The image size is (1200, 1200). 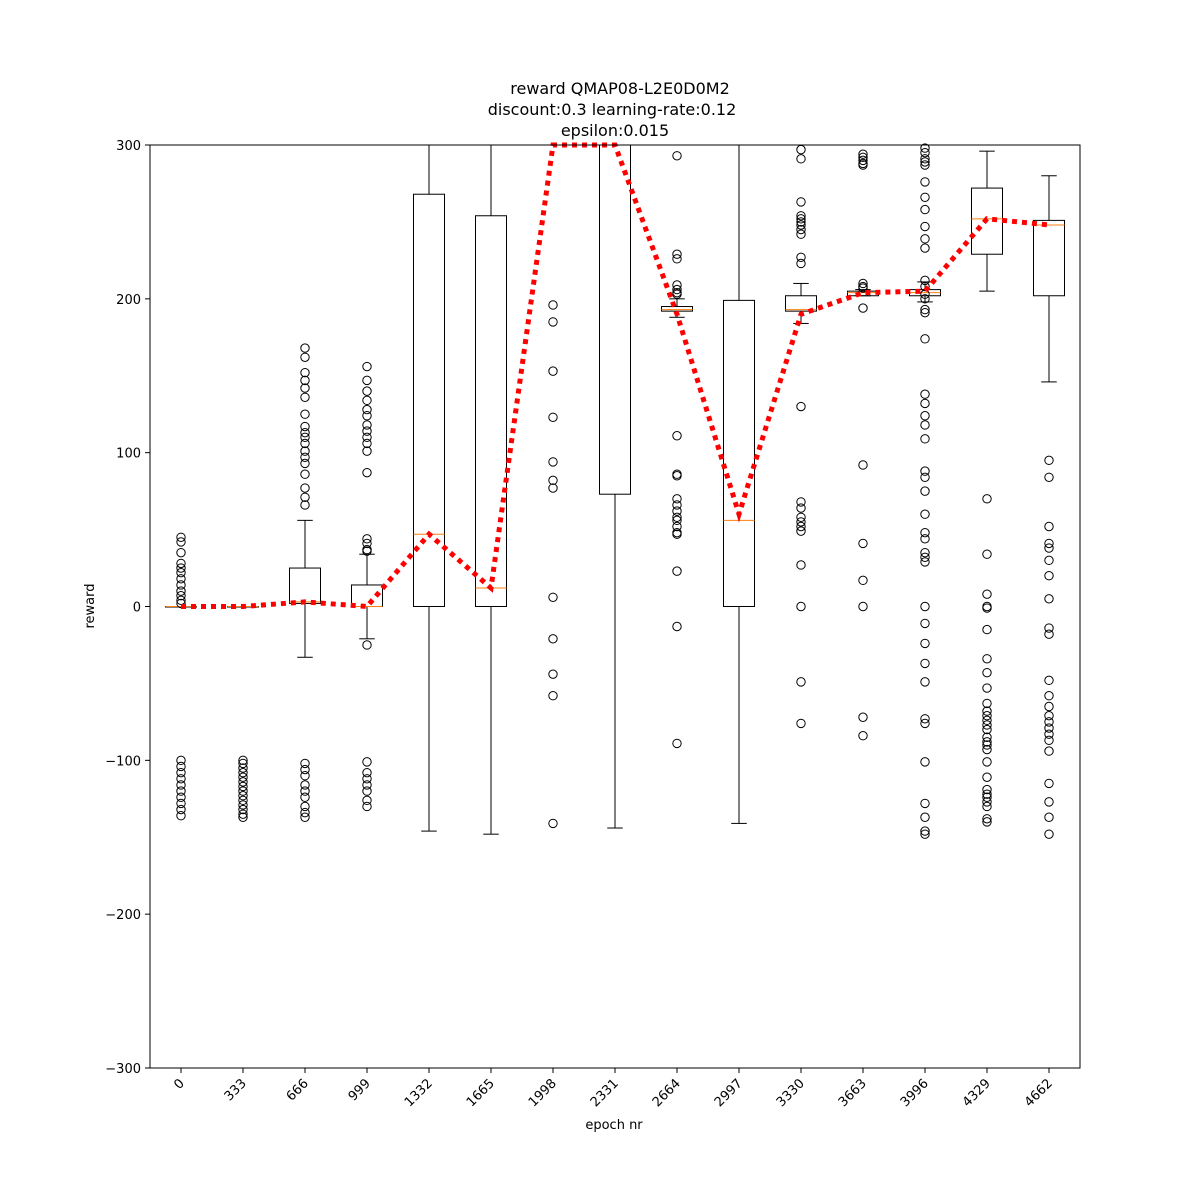 What do you see at coordinates (123, 761) in the screenshot?
I see `y-tick-label: −100` at bounding box center [123, 761].